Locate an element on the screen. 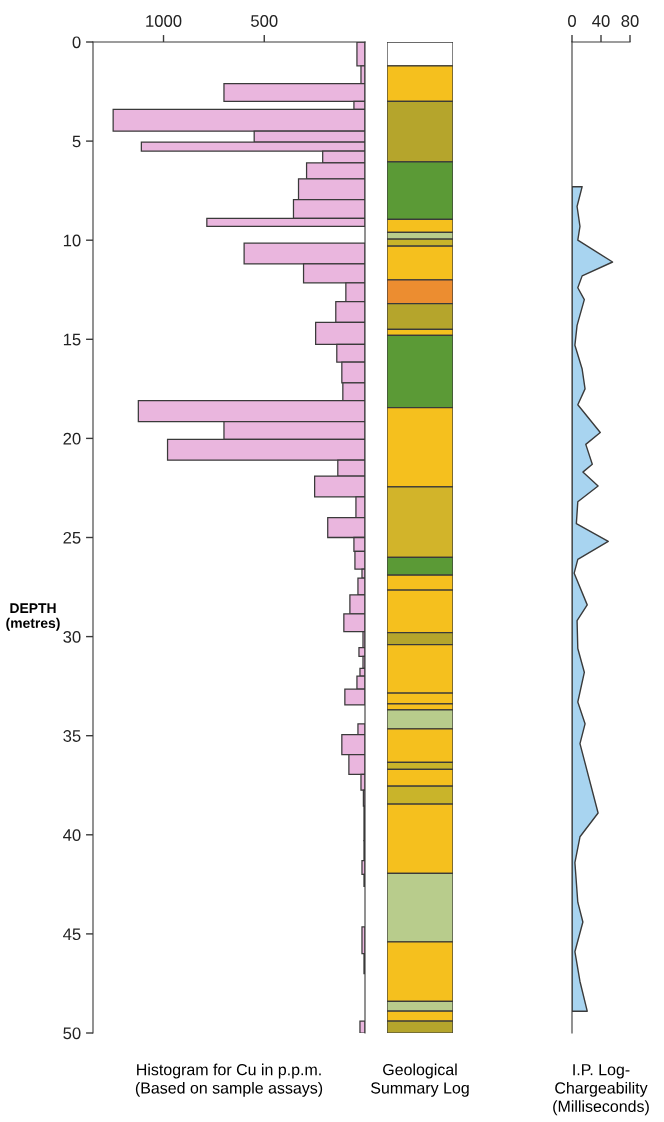 The image size is (664, 1122). y-tick-label: 35 is located at coordinates (72, 736).